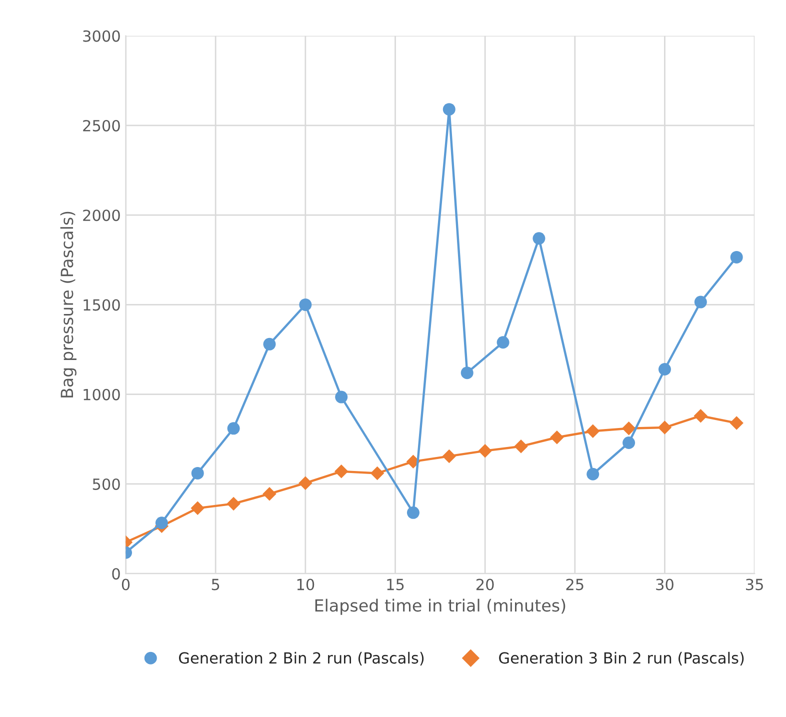 The width and height of the screenshot is (786, 717). Describe the element at coordinates (395, 584) in the screenshot. I see `x-tick-label: 15` at that location.